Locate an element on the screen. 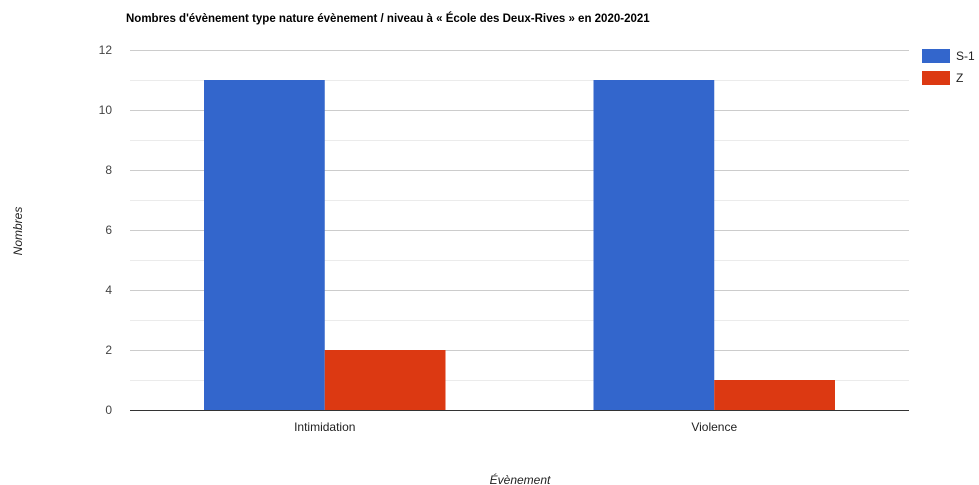  y-tick-label: 0 is located at coordinates (108, 410).